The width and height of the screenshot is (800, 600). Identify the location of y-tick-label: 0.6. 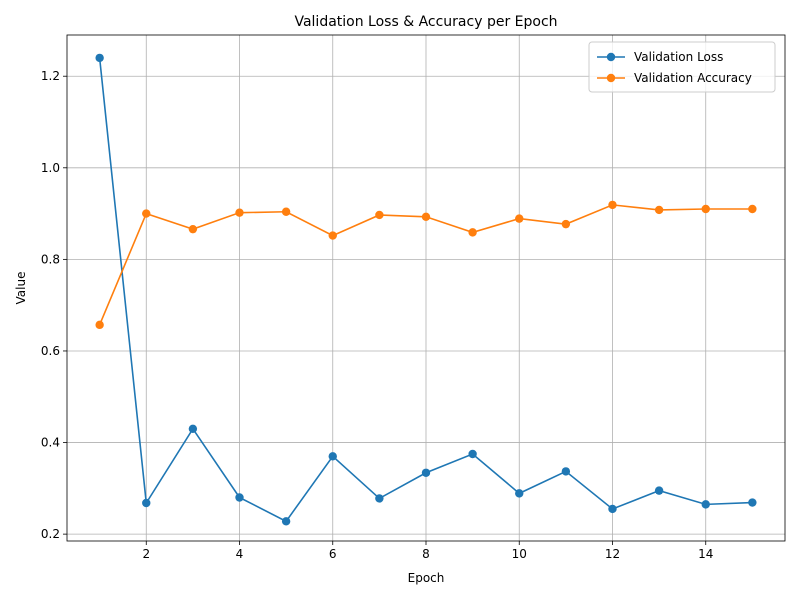
(50, 351).